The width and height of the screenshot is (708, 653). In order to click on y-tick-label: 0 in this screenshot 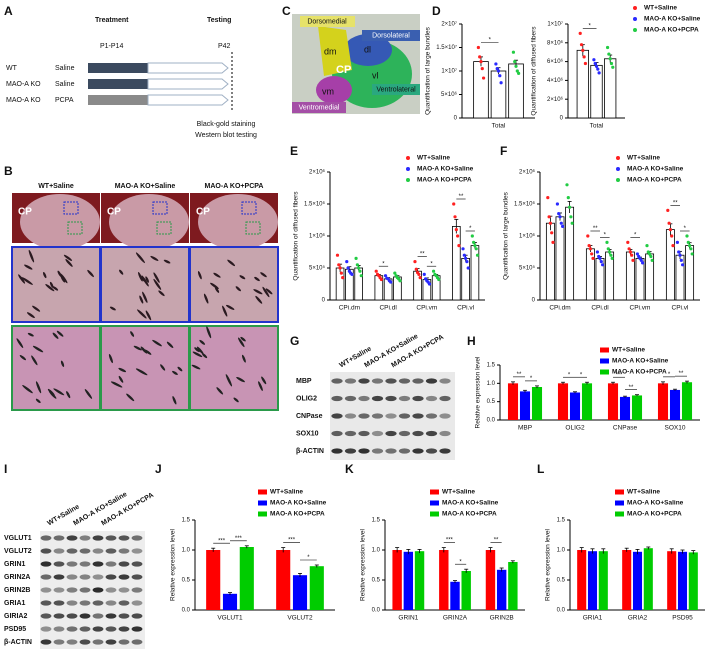, I will do `click(562, 119)`.